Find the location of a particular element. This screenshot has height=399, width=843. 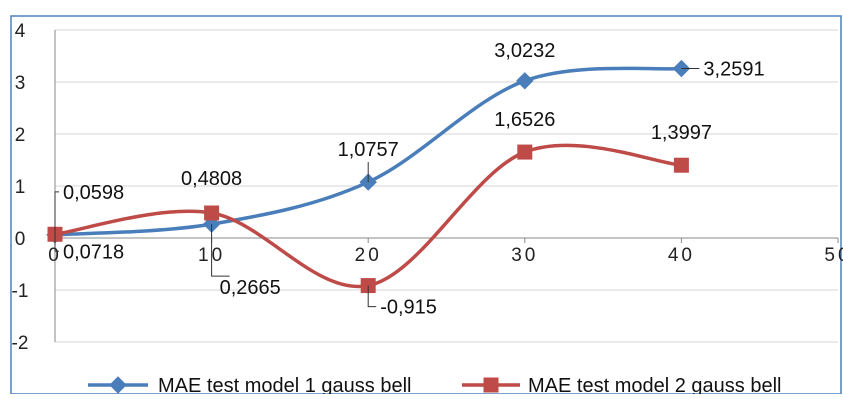

data-label-s1-0: 0,0598 is located at coordinates (93, 193).